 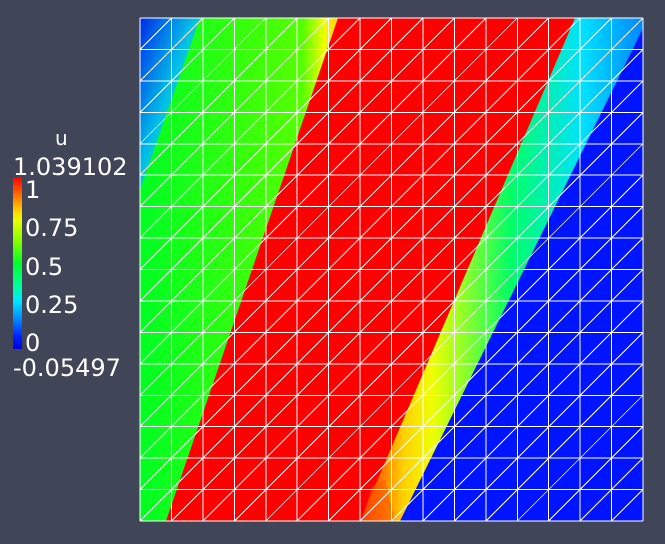 I want to click on legend-tick: 0, so click(x=33, y=343).